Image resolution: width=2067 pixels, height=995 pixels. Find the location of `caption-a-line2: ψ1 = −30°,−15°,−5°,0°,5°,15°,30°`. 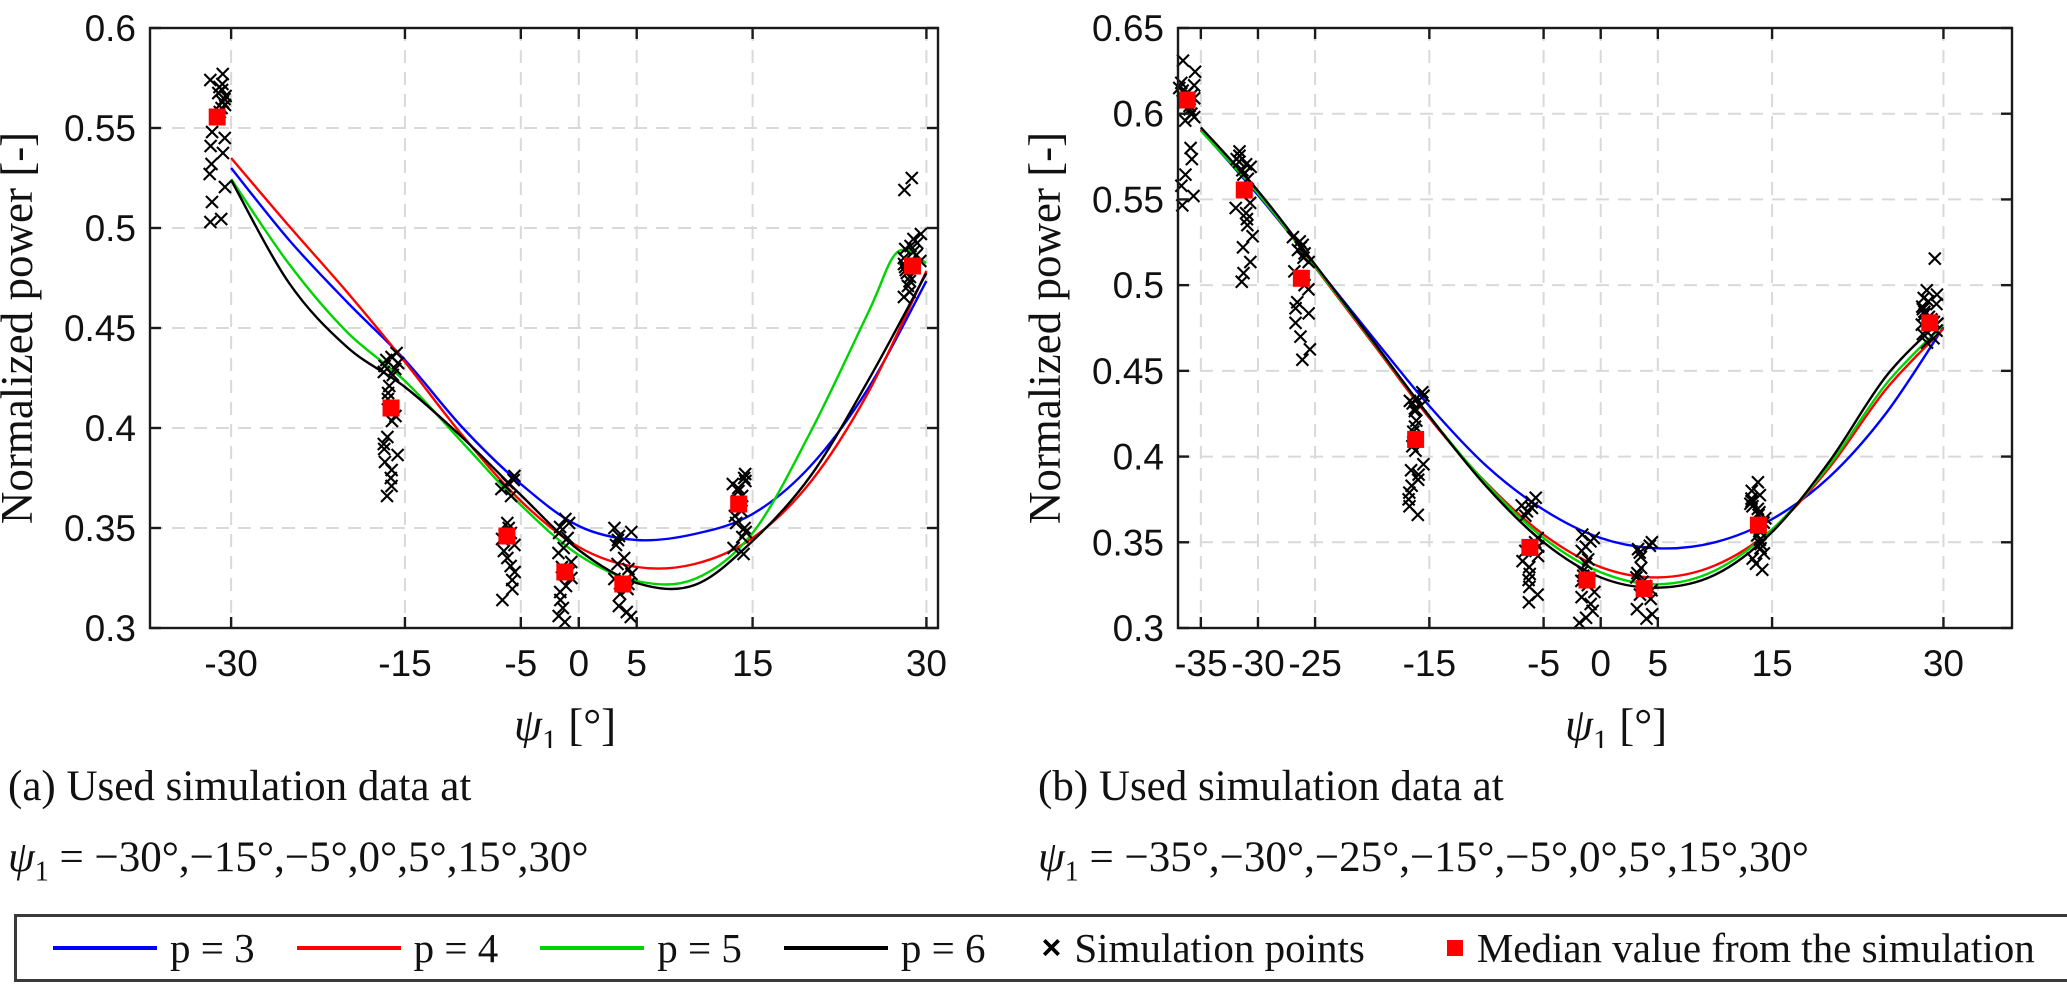

caption-a-line2: ψ1 = −30°,−15°,−5°,0°,5°,15°,30° is located at coordinates (298, 861).